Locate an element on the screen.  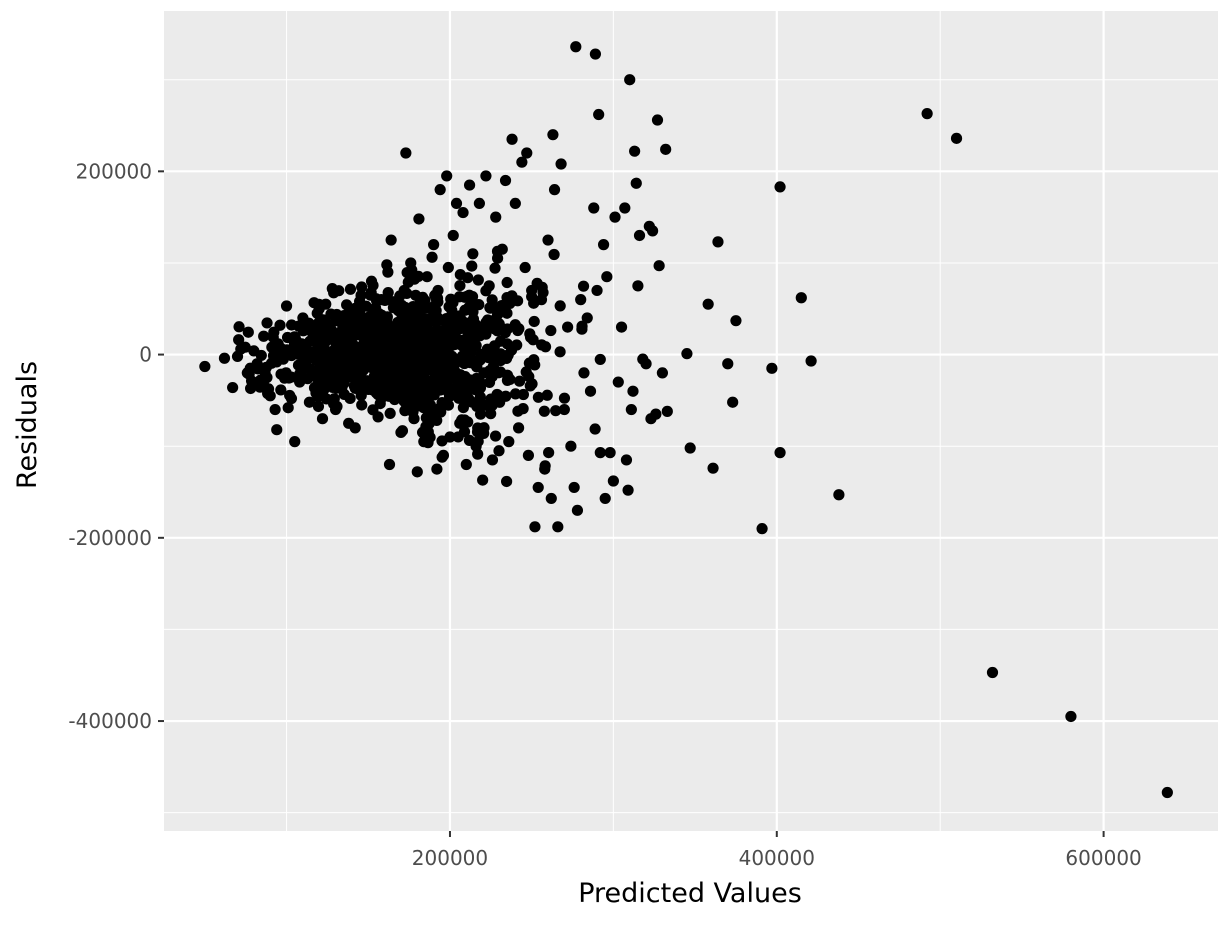
x-axis-ticks: 200000 400000 600000 is located at coordinates (777, 850).